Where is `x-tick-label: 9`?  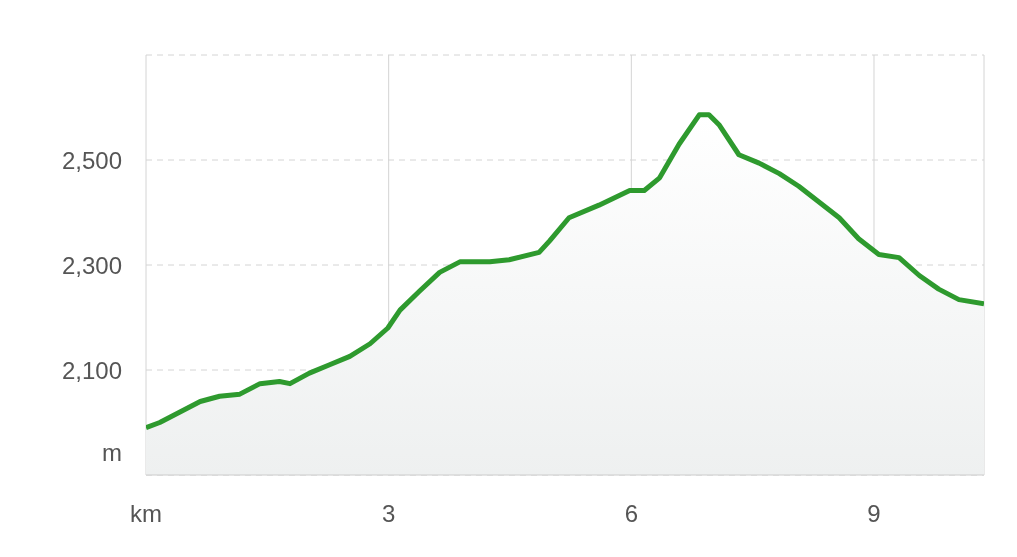 x-tick-label: 9 is located at coordinates (874, 514).